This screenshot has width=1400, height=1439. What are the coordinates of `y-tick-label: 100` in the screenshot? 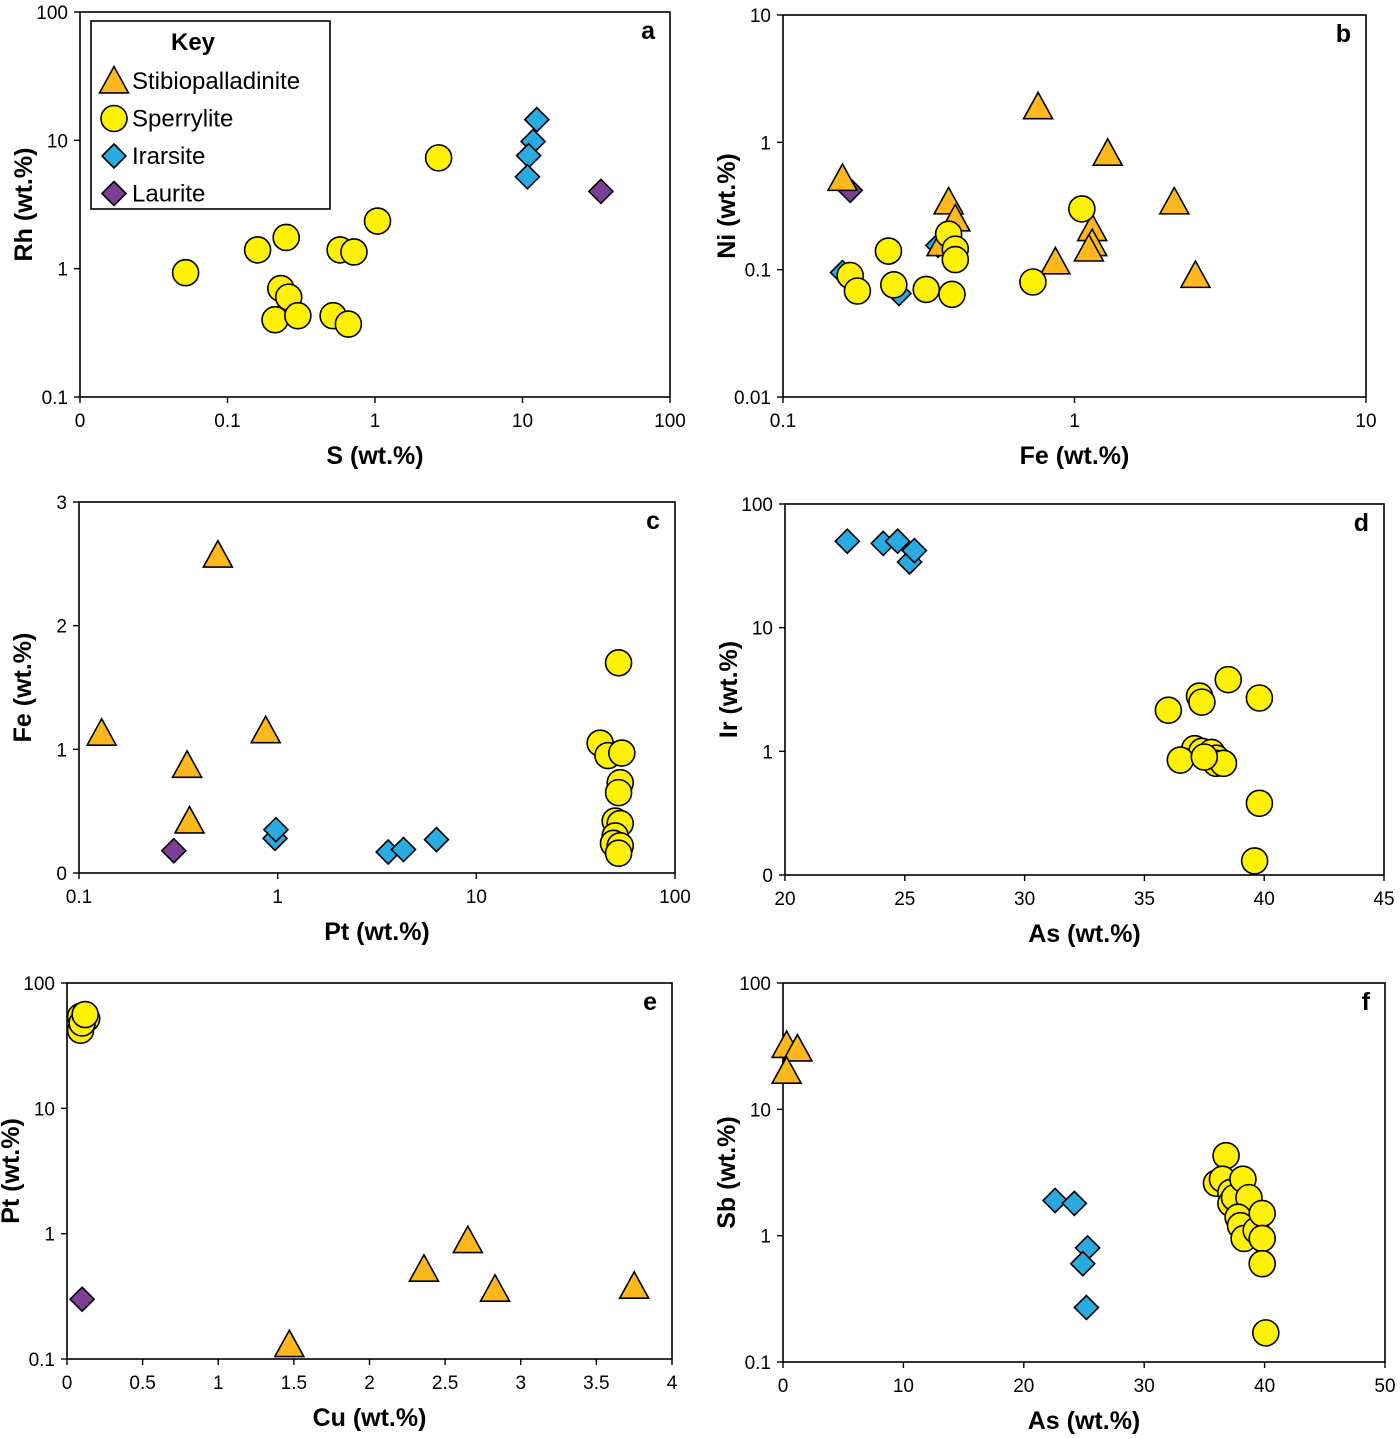 It's located at (52, 13).